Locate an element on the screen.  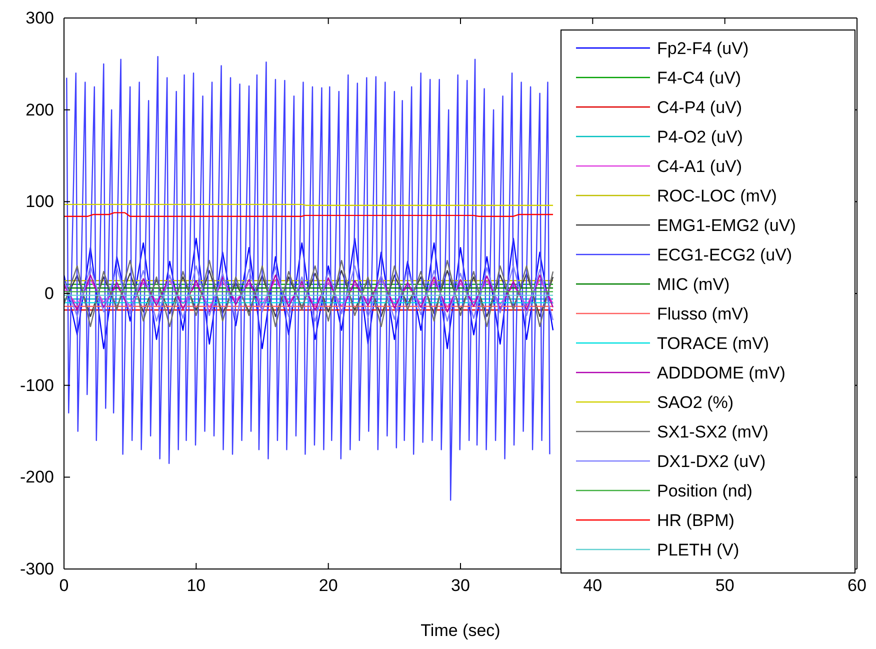
legend-label: F4-C4 (uV) is located at coordinates (699, 78).